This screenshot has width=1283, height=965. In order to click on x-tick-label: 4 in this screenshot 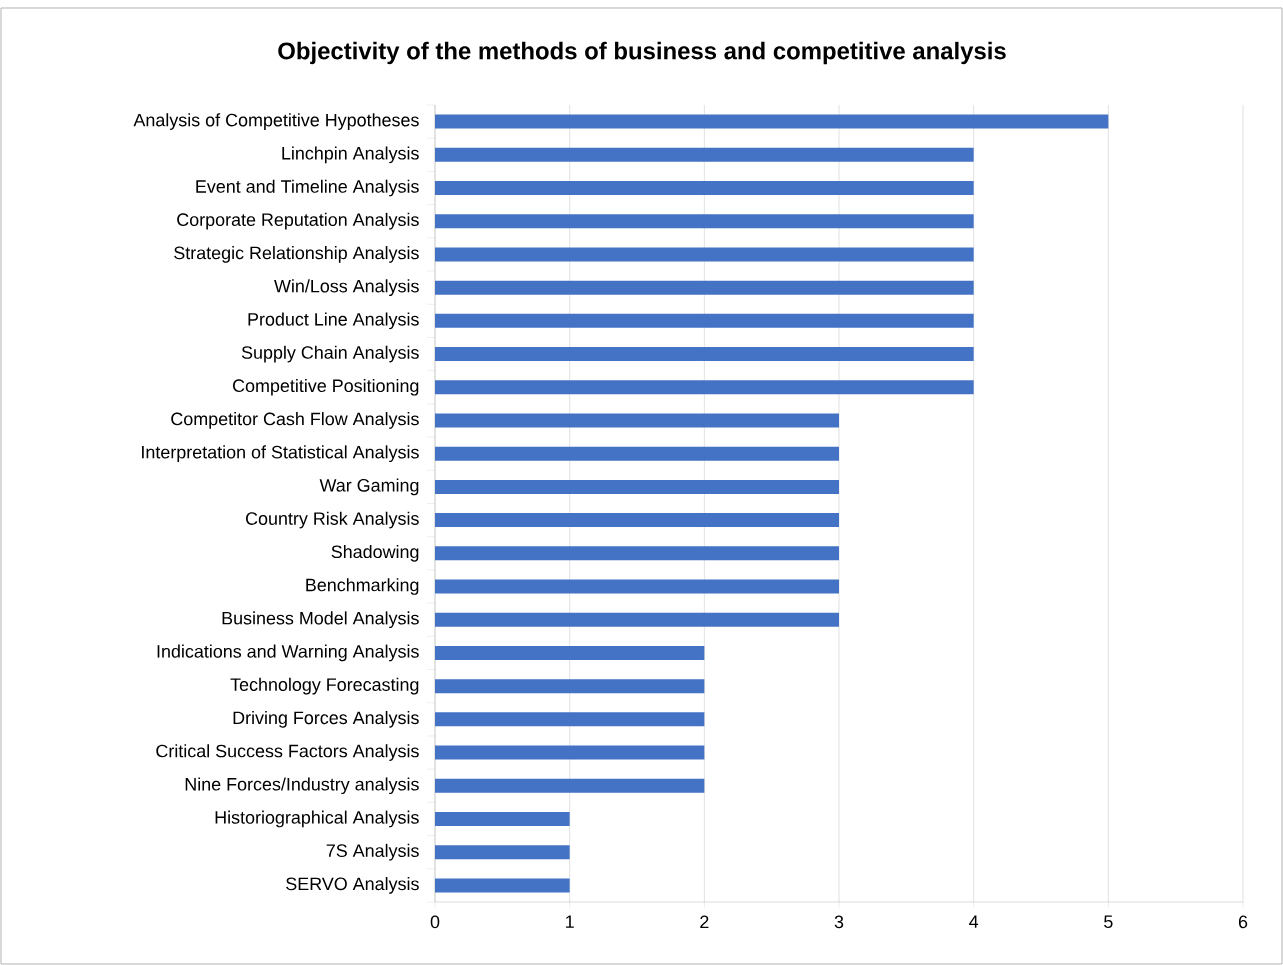, I will do `click(974, 921)`.